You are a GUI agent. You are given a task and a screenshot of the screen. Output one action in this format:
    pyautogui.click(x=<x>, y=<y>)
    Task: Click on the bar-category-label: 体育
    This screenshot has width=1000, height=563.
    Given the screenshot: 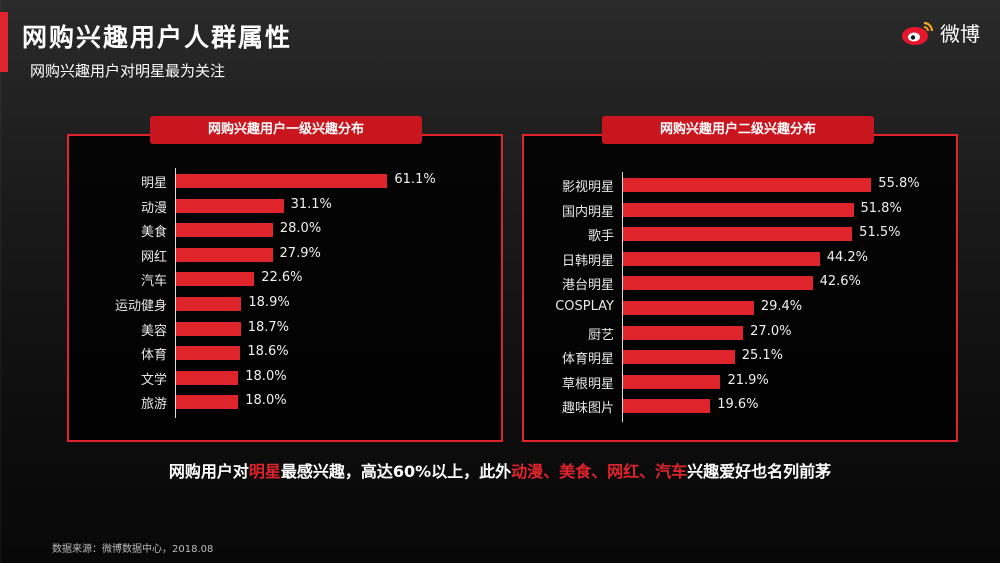 What is the action you would take?
    pyautogui.click(x=153, y=356)
    